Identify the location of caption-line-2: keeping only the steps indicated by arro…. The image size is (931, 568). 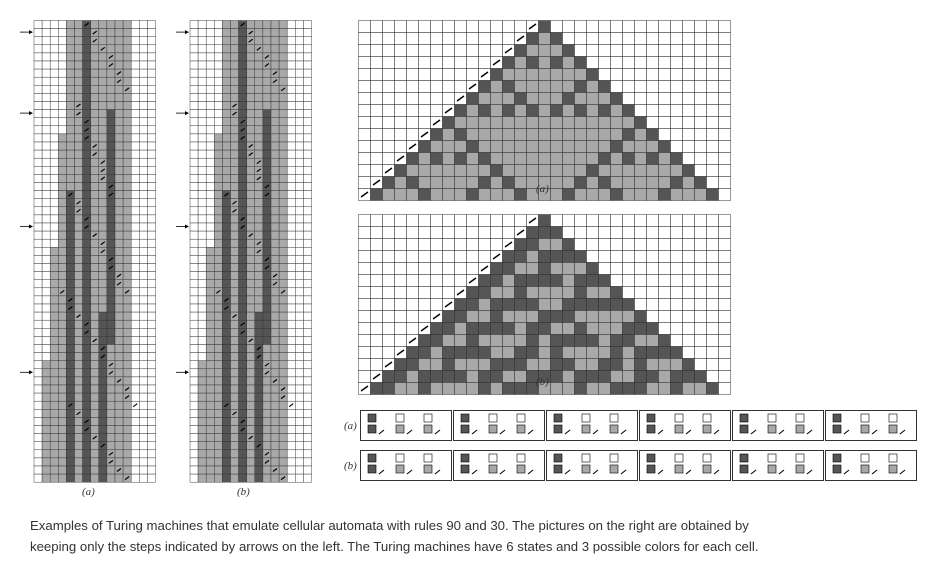
(394, 546).